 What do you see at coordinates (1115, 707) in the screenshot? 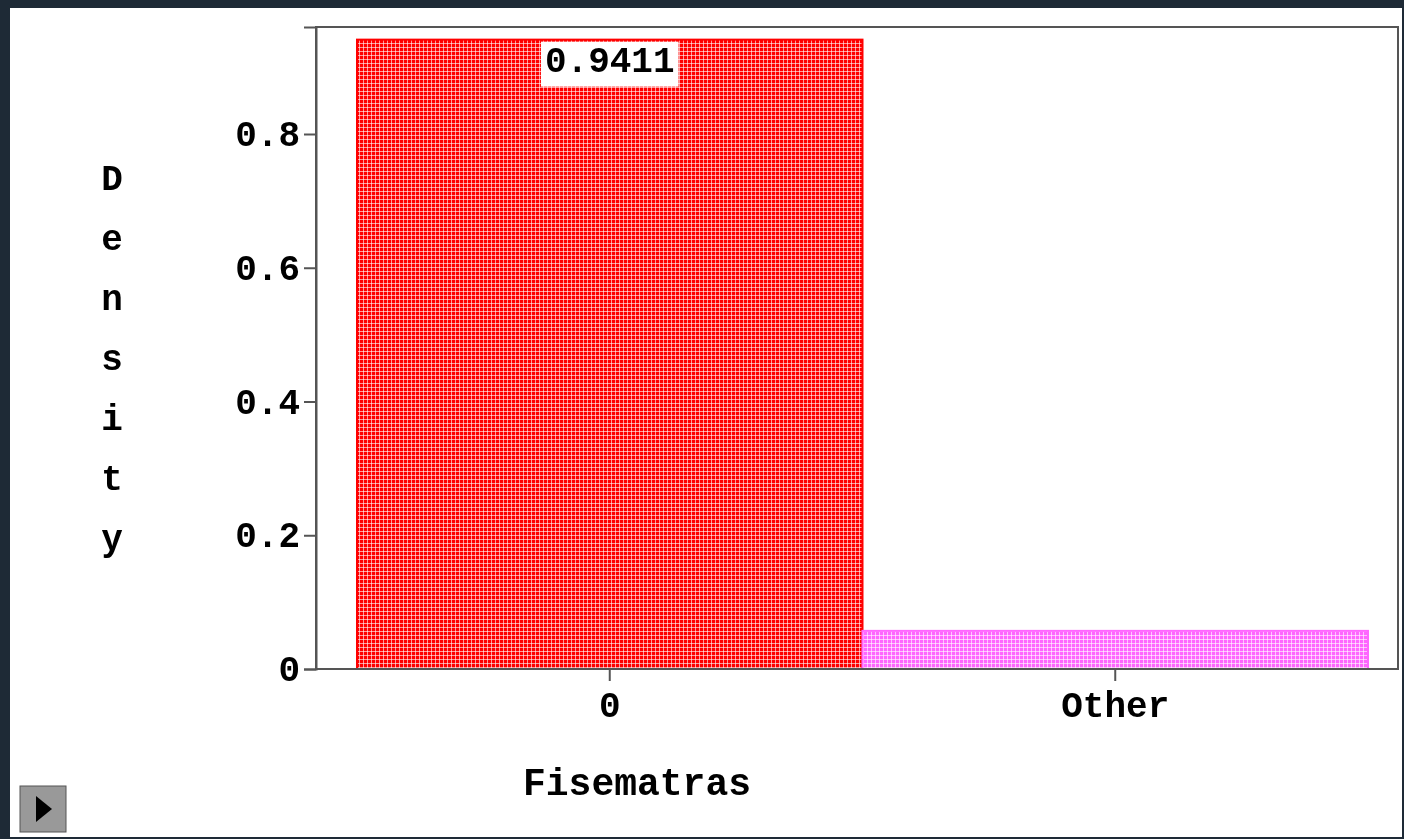
I see `x-tick-label: Other` at bounding box center [1115, 707].